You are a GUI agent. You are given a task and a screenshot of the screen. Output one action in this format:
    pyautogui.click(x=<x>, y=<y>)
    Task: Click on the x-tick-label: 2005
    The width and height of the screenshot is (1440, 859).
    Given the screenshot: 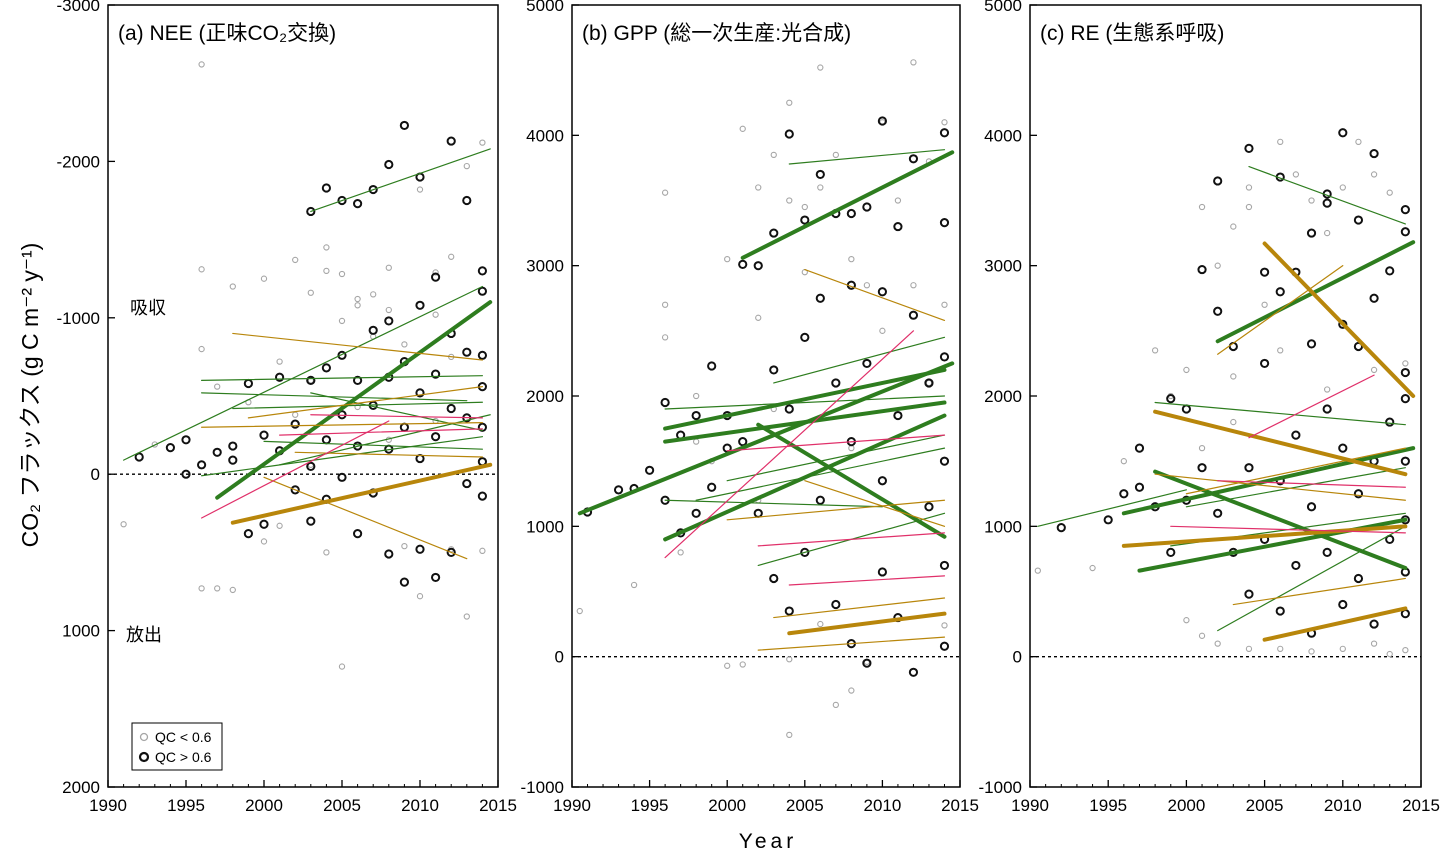 What is the action you would take?
    pyautogui.click(x=342, y=805)
    